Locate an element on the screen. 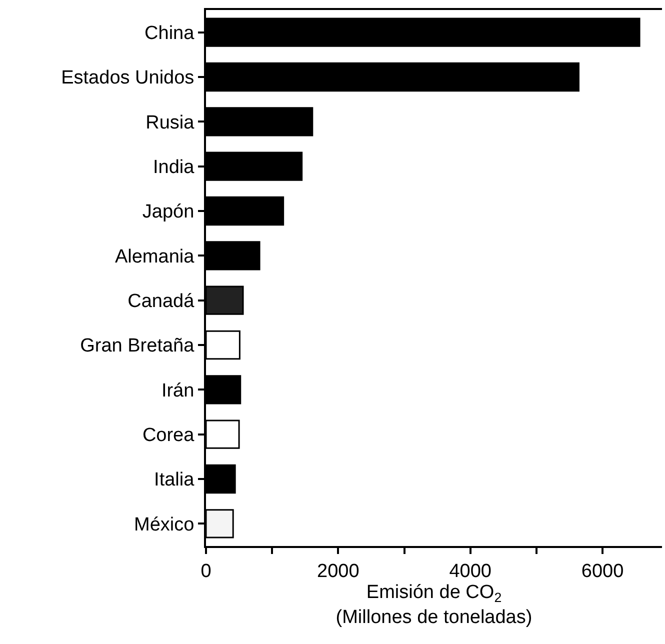 Image resolution: width=665 pixels, height=644 pixels. y-tick-label: Estados Unidos is located at coordinates (127, 78).